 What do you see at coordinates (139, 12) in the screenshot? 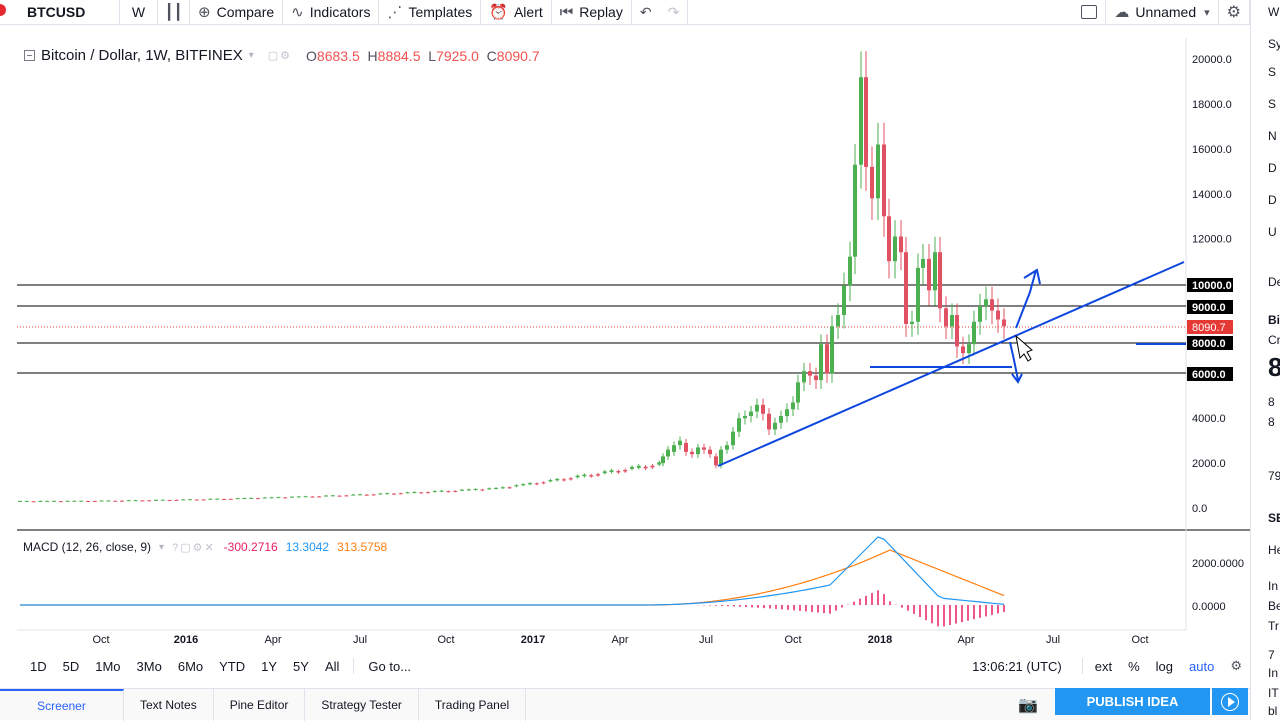
I see `interval-button: W` at bounding box center [139, 12].